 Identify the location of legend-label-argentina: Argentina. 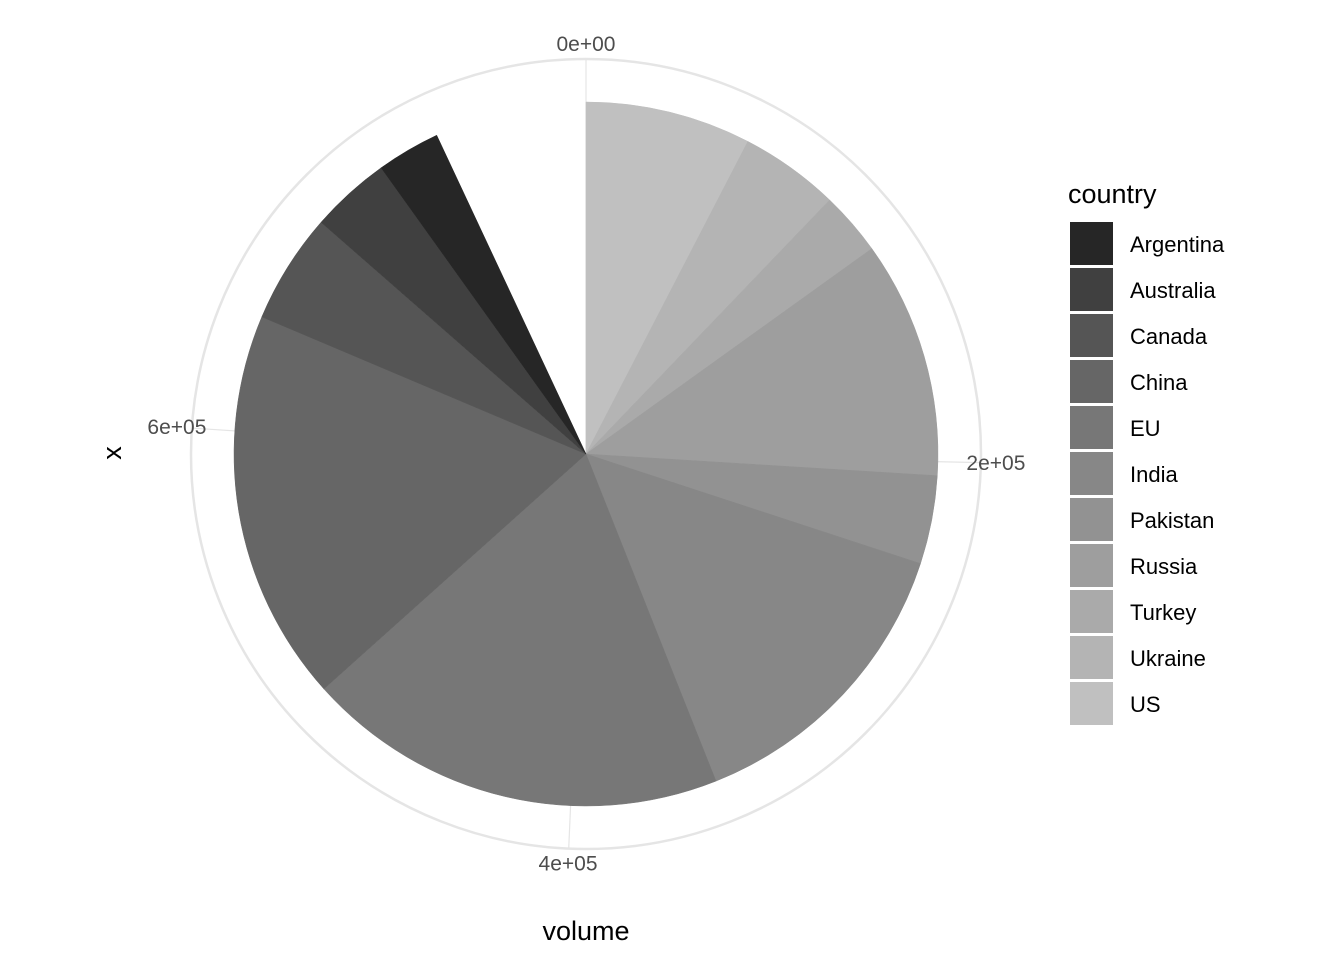
(1177, 244).